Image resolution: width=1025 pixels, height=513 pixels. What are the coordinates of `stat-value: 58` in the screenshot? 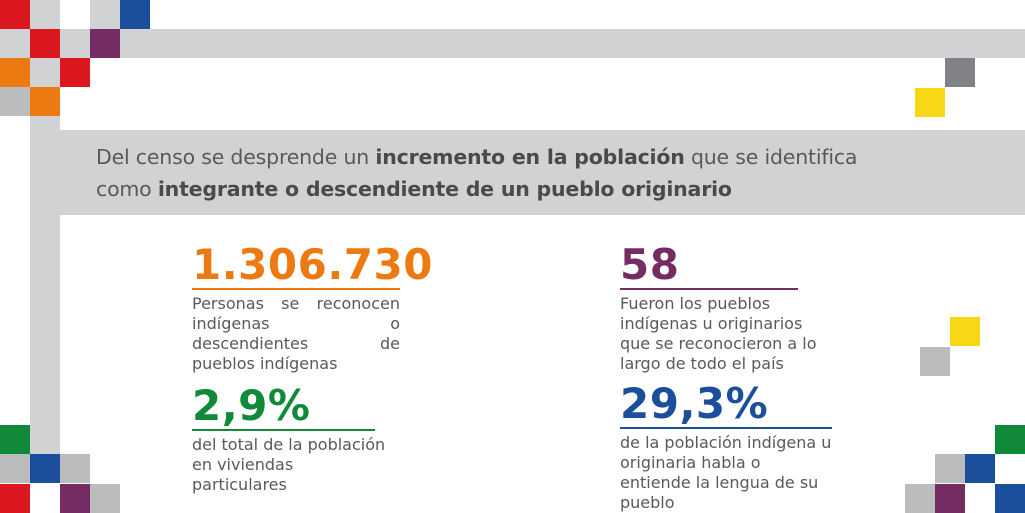 It's located at (650, 264).